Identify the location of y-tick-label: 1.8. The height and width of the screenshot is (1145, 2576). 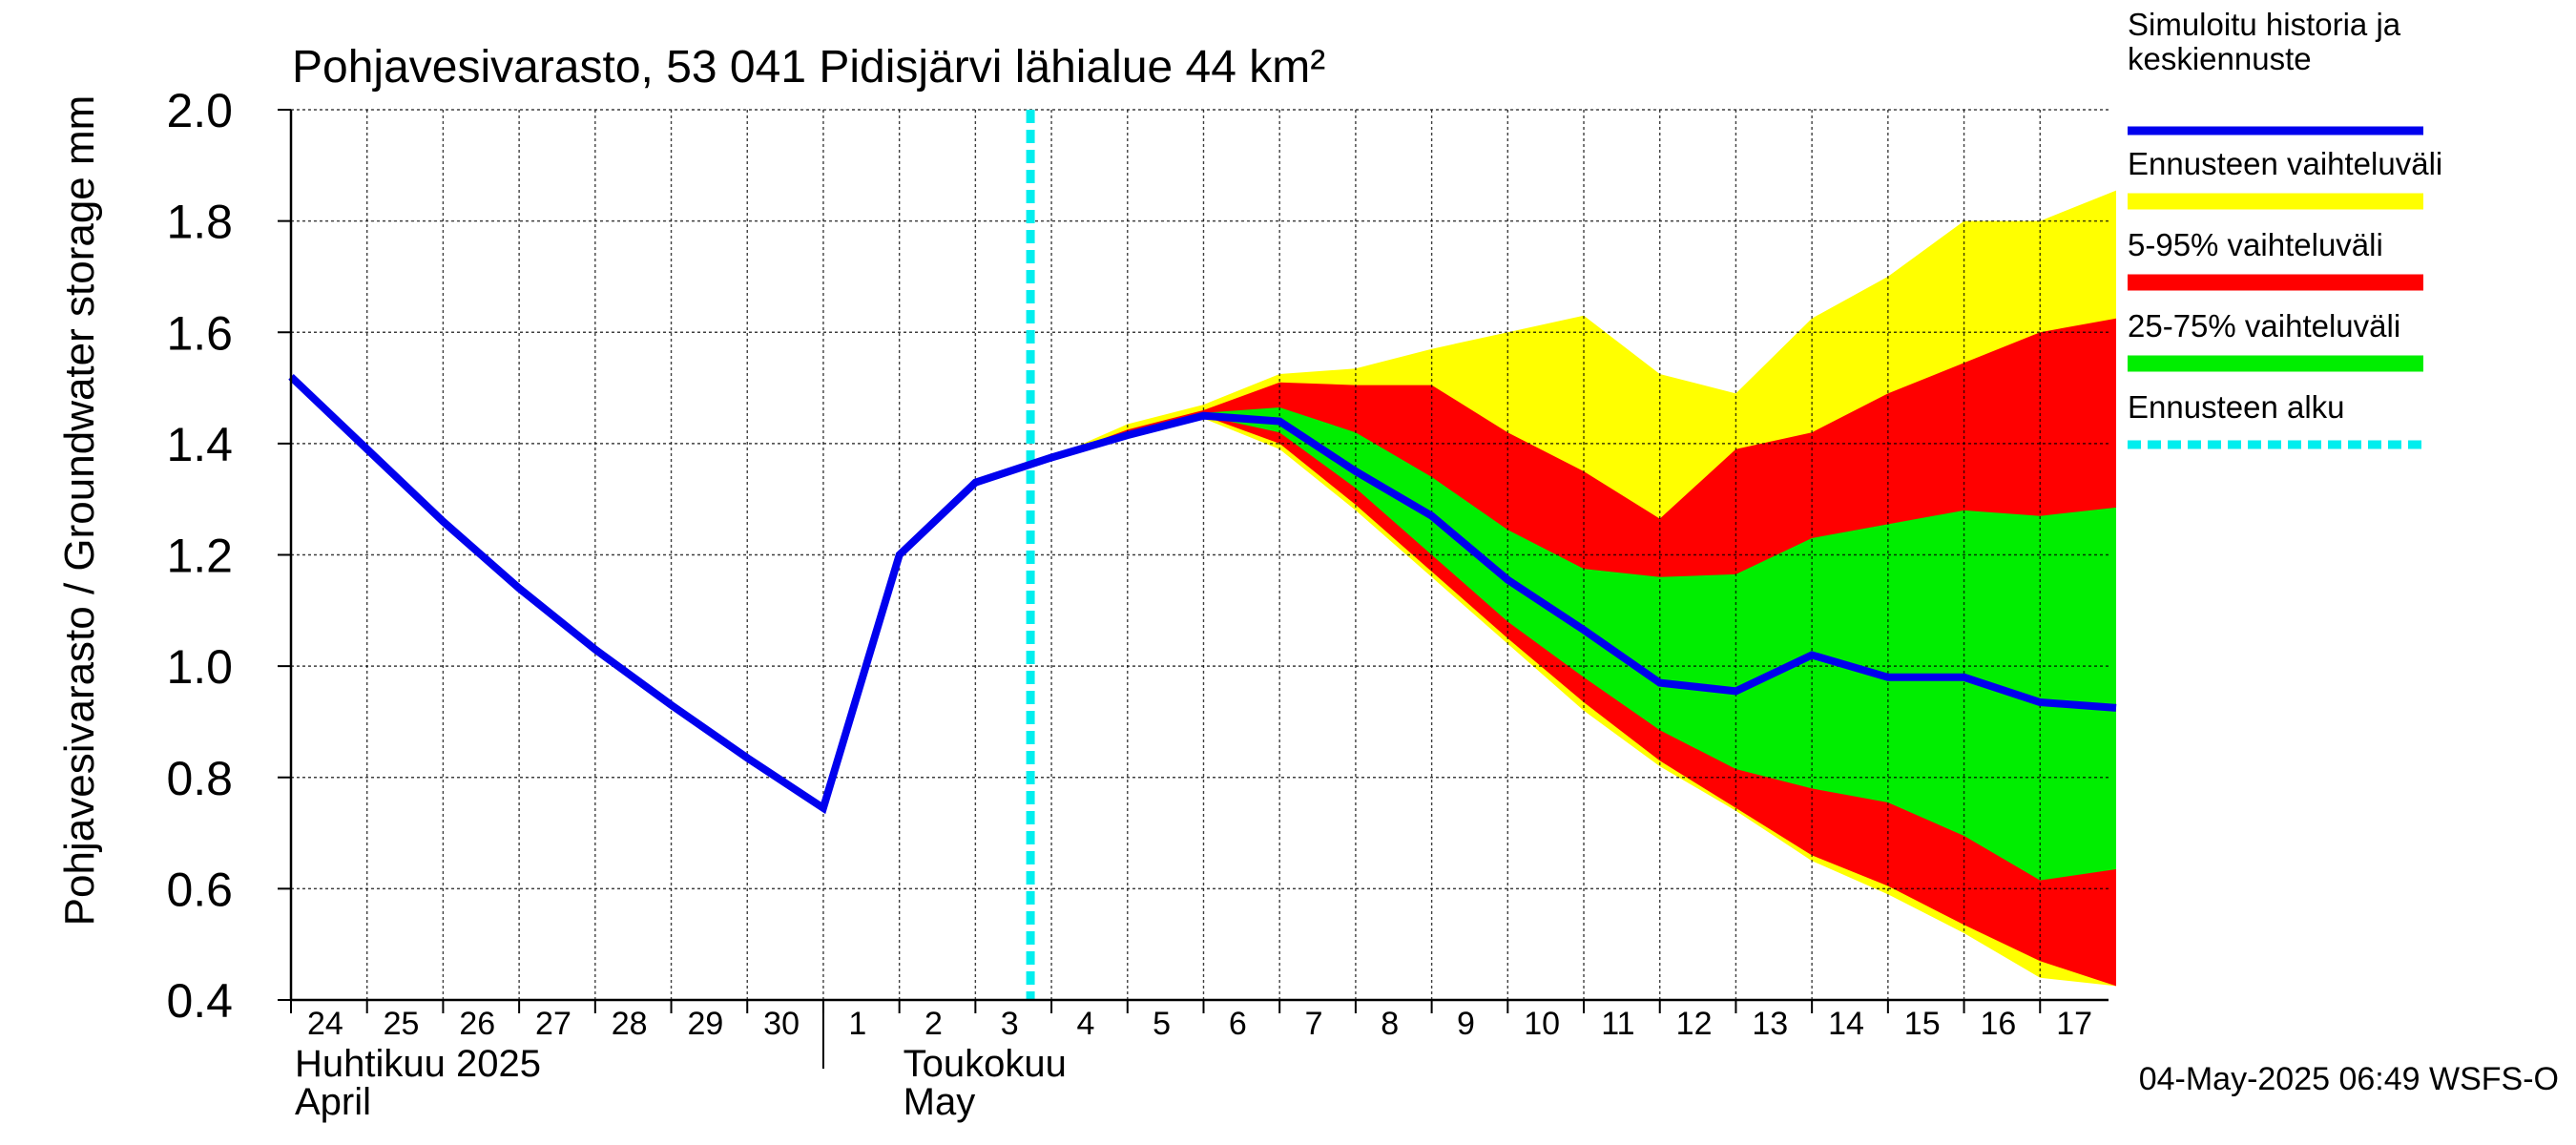
(199, 222).